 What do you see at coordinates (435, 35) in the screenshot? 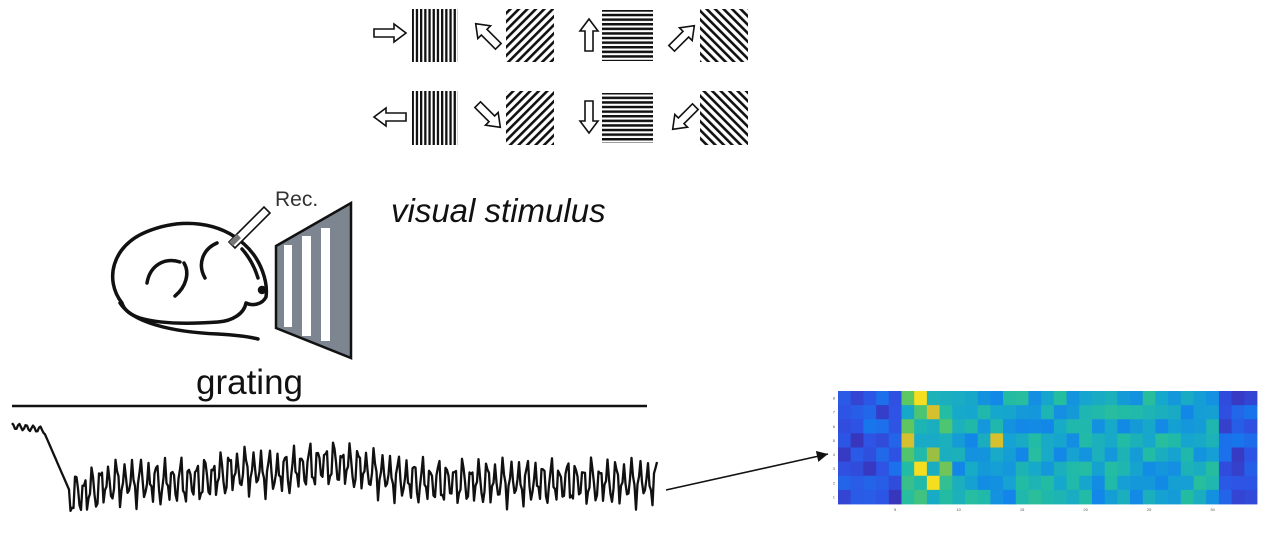
I see `grating-vertical` at bounding box center [435, 35].